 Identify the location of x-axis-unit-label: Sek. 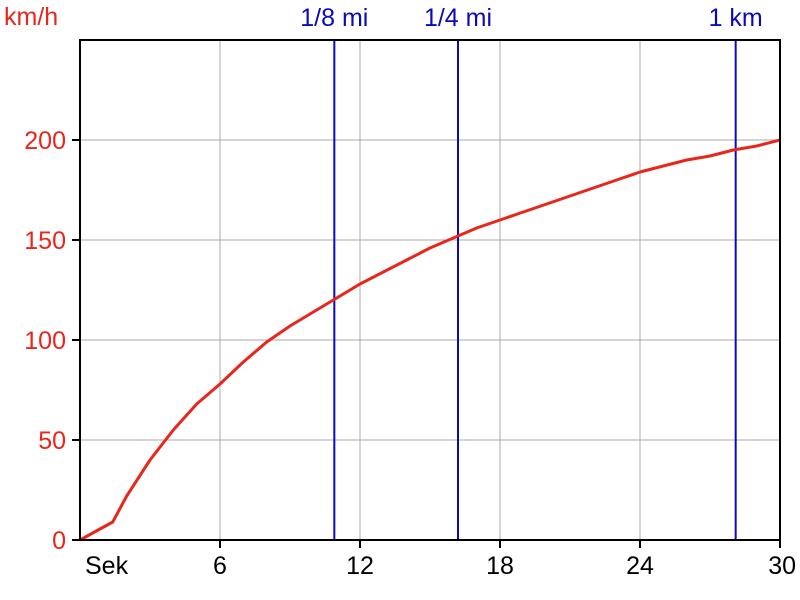
(107, 566).